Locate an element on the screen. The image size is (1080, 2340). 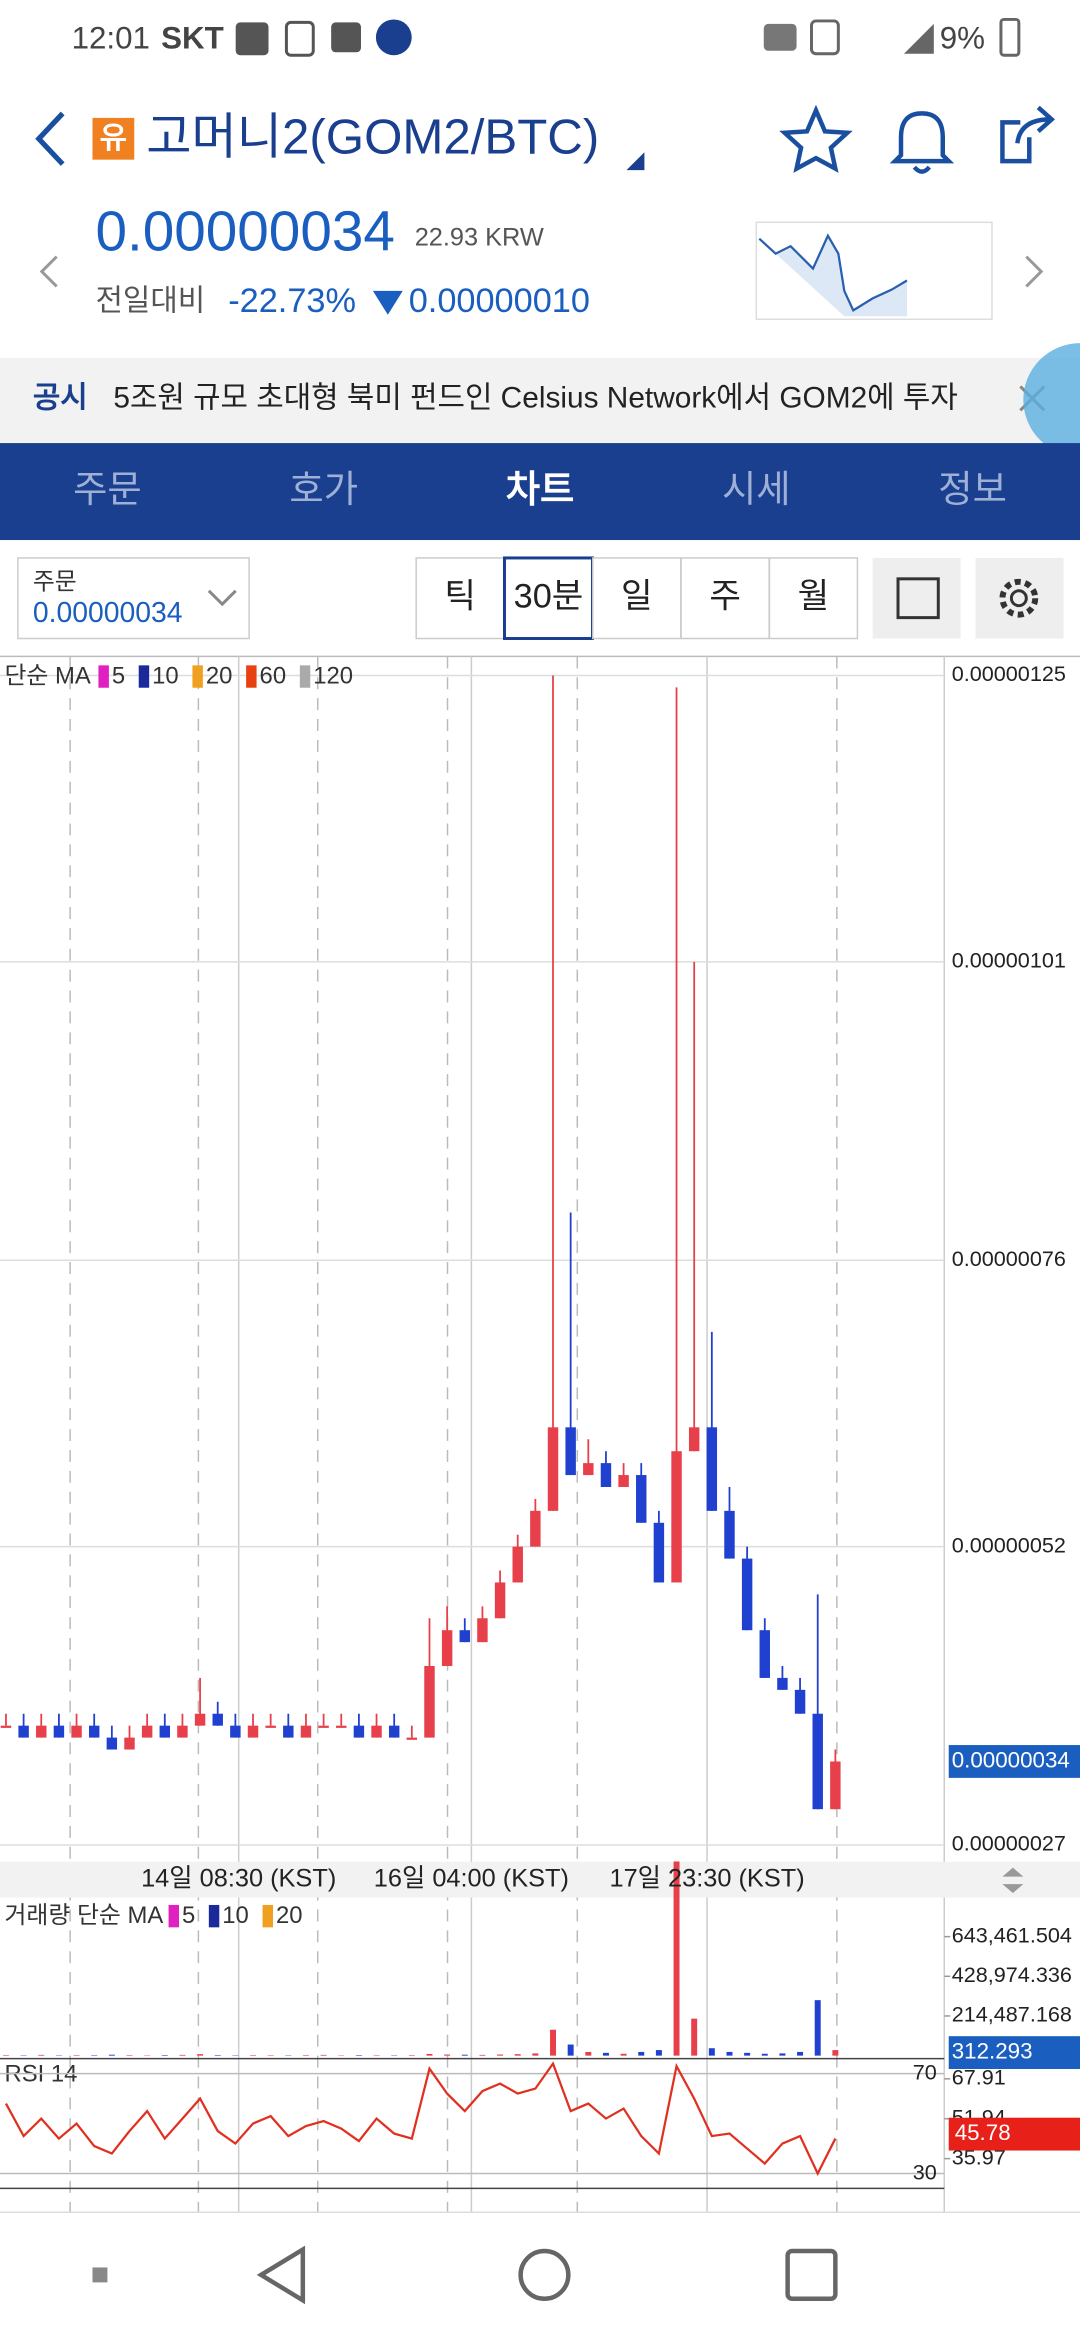
tab: 시세 is located at coordinates (756, 489).